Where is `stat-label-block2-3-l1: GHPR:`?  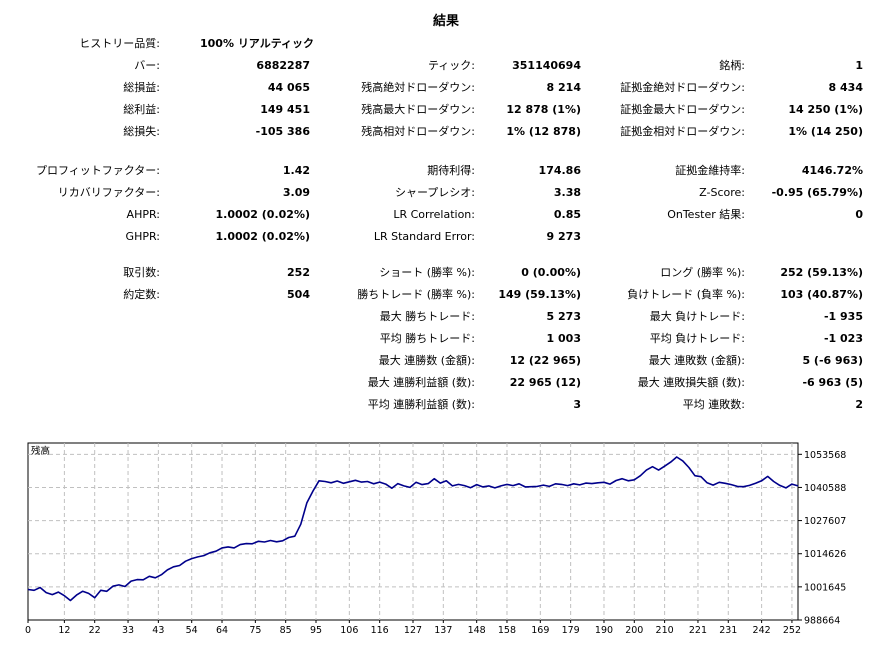 stat-label-block2-3-l1: GHPR: is located at coordinates (142, 236).